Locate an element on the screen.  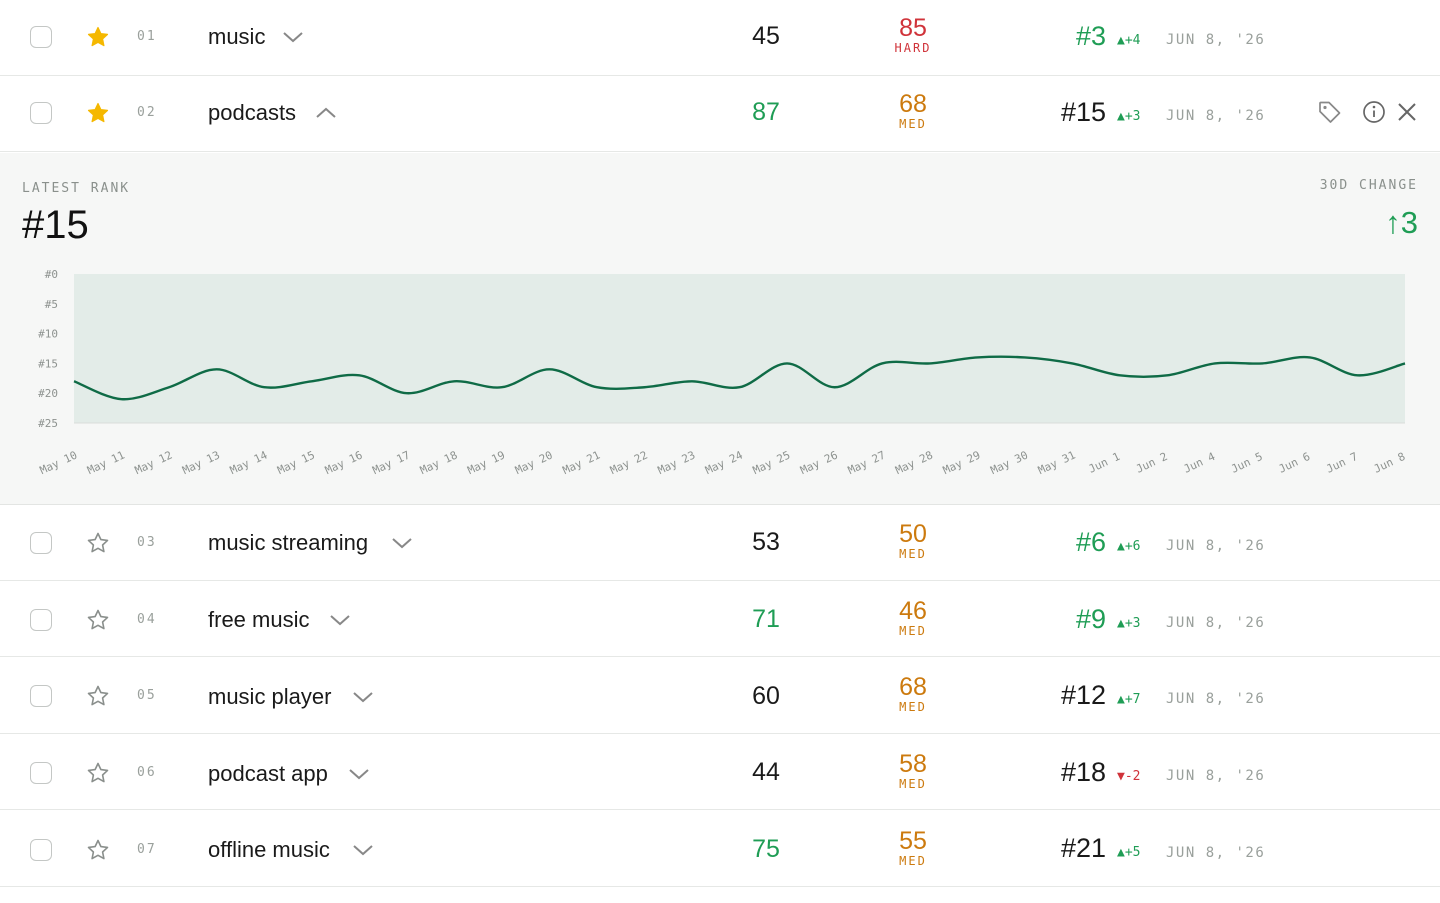
rank-value: #3 is located at coordinates (1090, 36).